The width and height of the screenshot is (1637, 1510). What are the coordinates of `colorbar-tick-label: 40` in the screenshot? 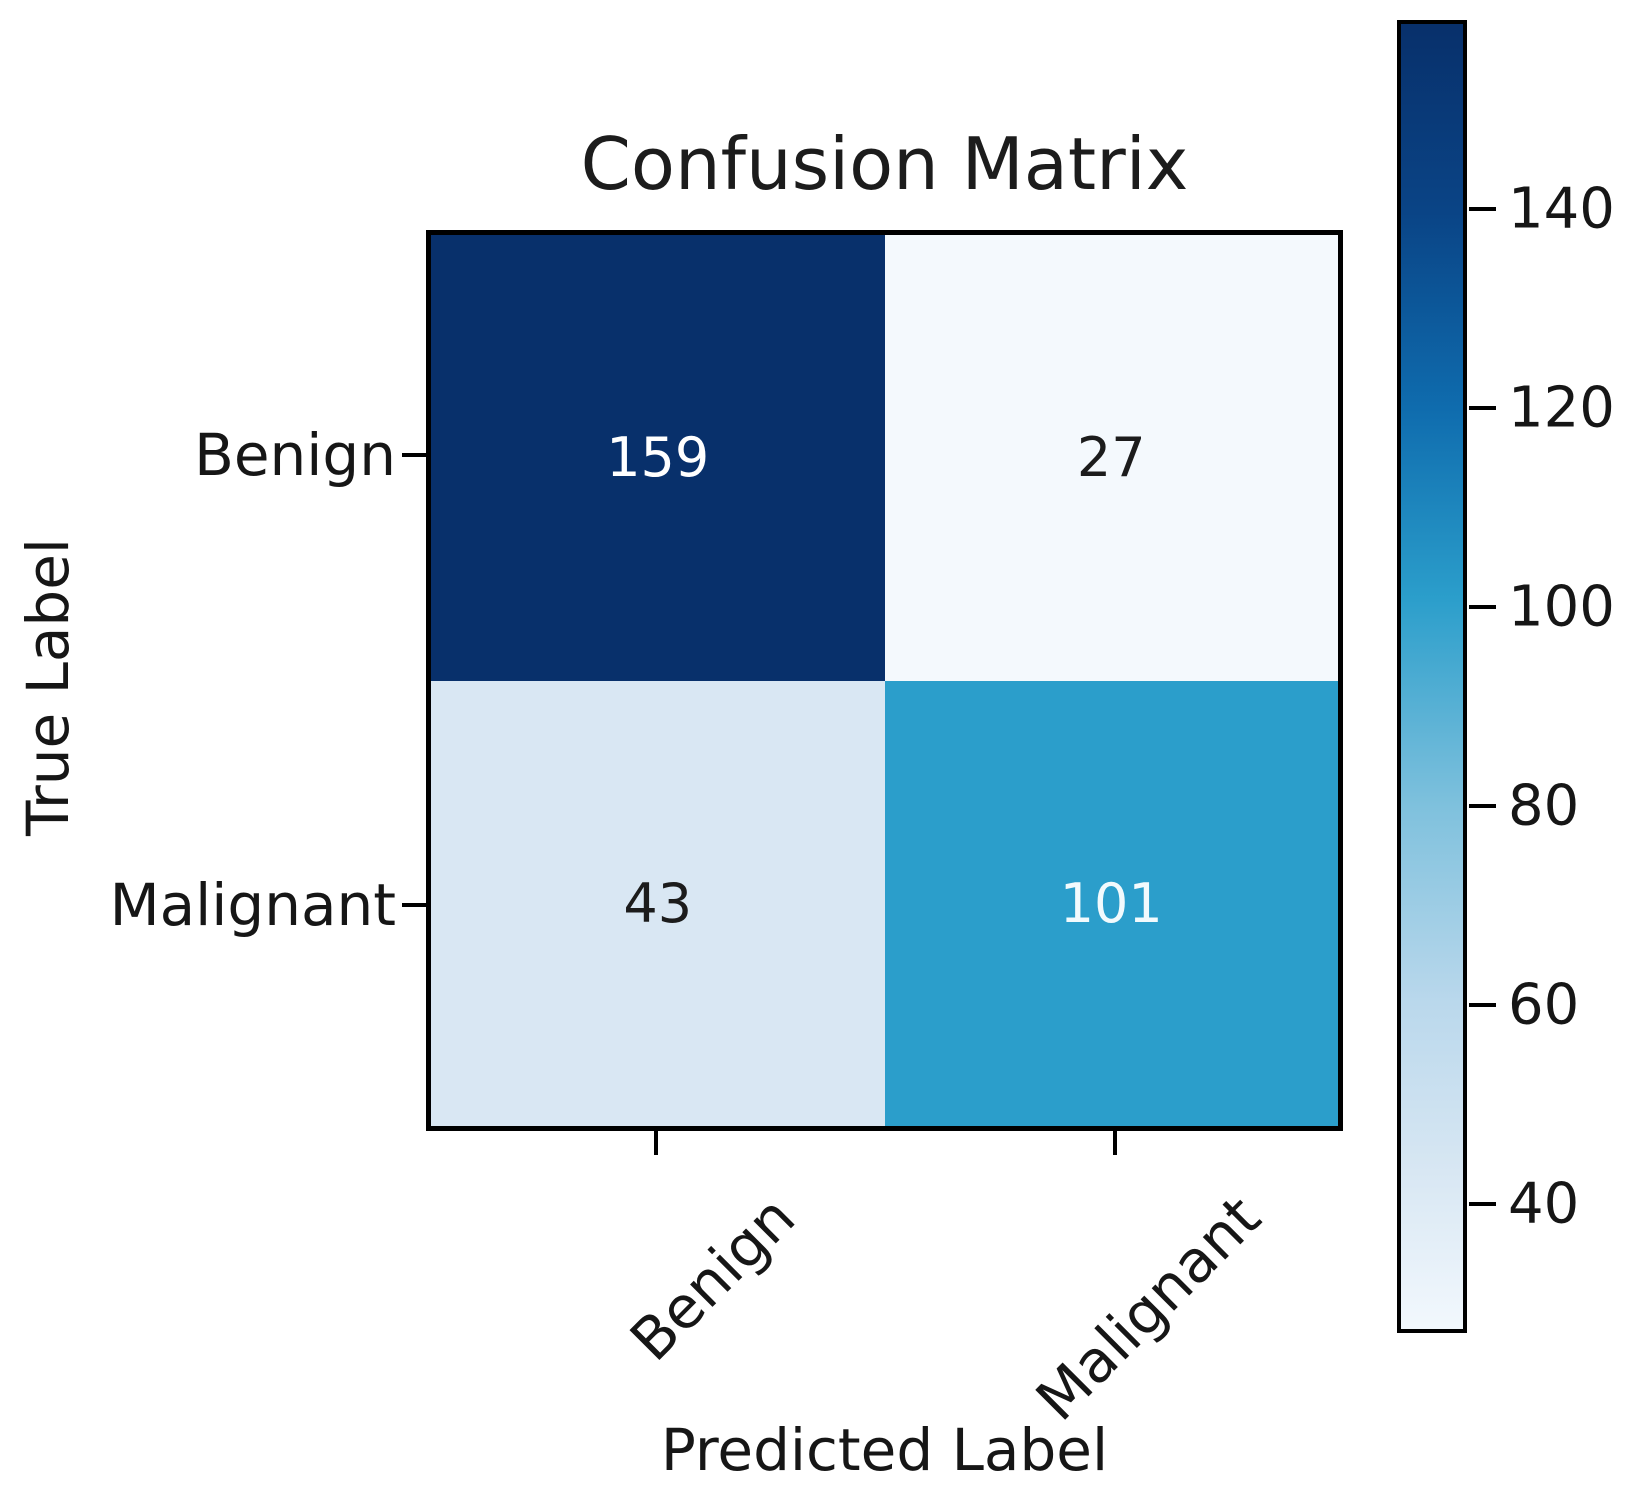 It's located at (1544, 1204).